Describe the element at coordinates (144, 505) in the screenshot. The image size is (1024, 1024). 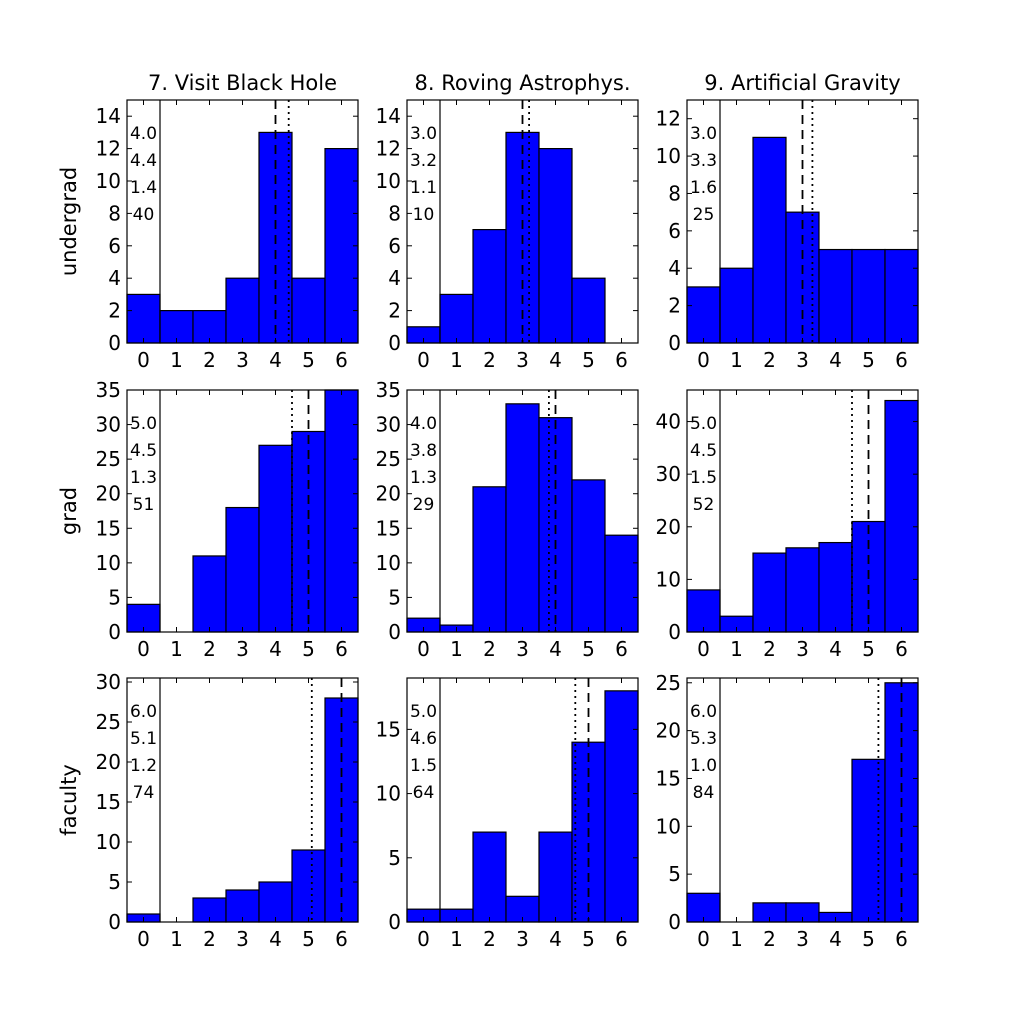
I see `stat-label: 51` at that location.